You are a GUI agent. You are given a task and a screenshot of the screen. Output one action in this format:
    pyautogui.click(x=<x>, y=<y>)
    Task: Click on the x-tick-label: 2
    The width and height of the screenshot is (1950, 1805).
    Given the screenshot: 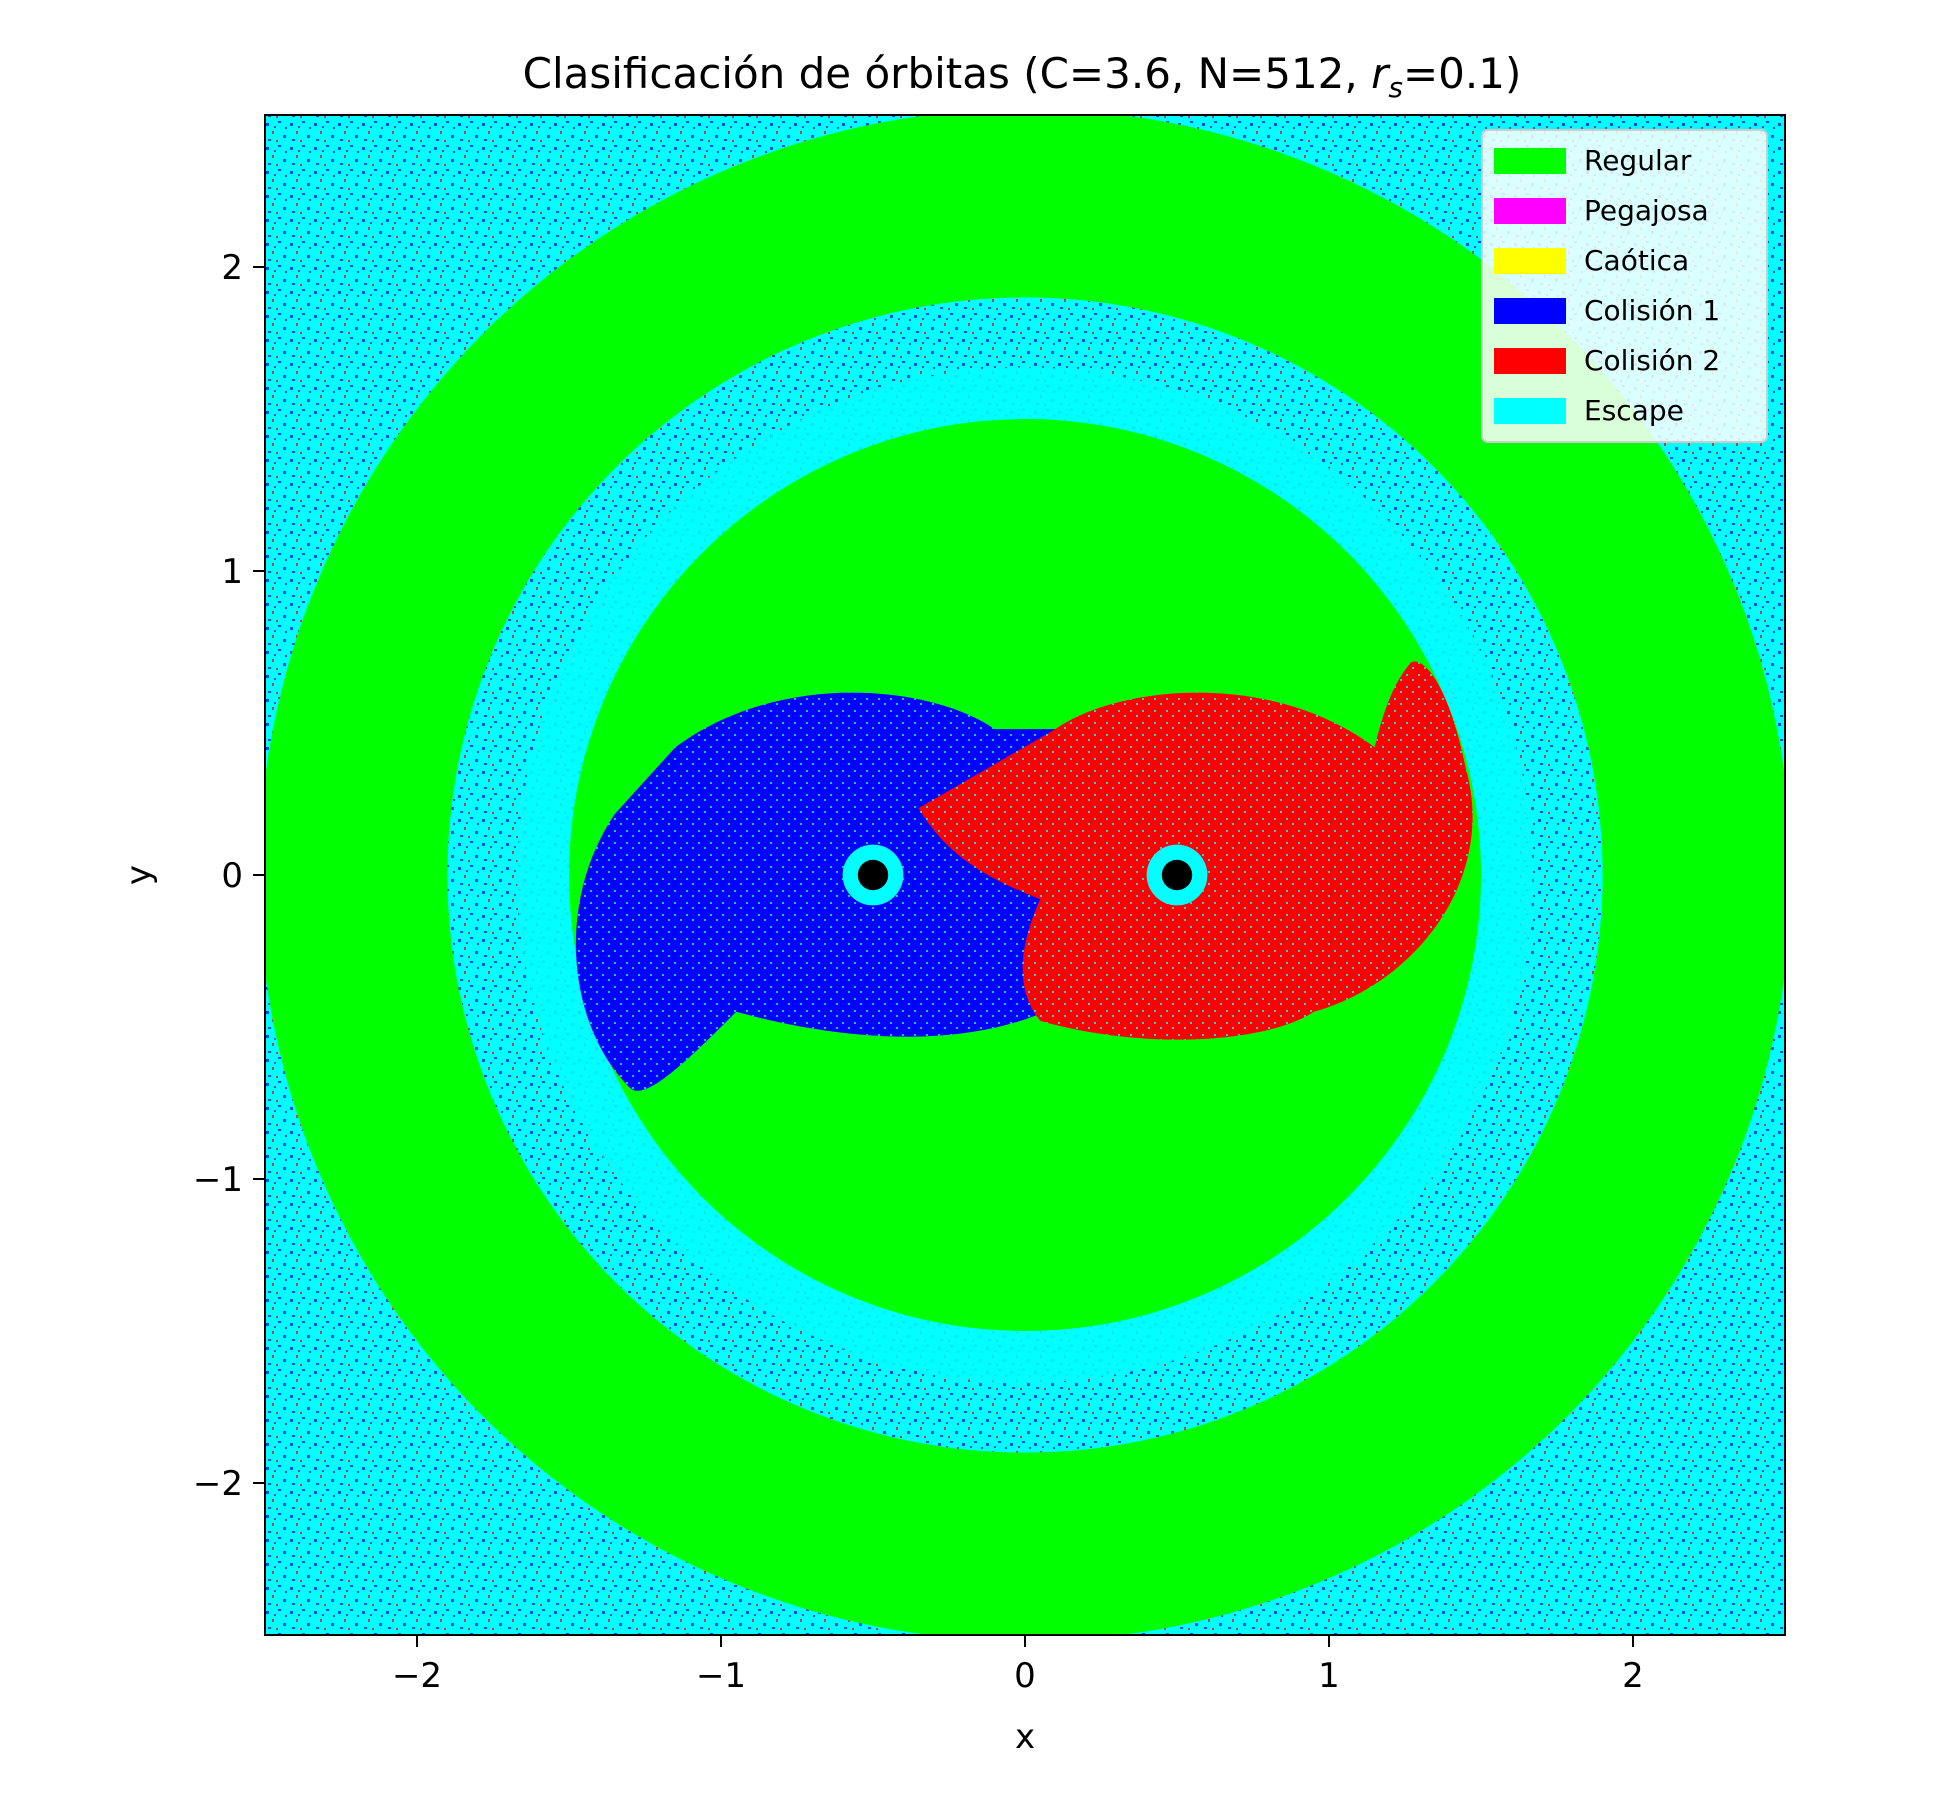 What is the action you would take?
    pyautogui.click(x=1633, y=1676)
    